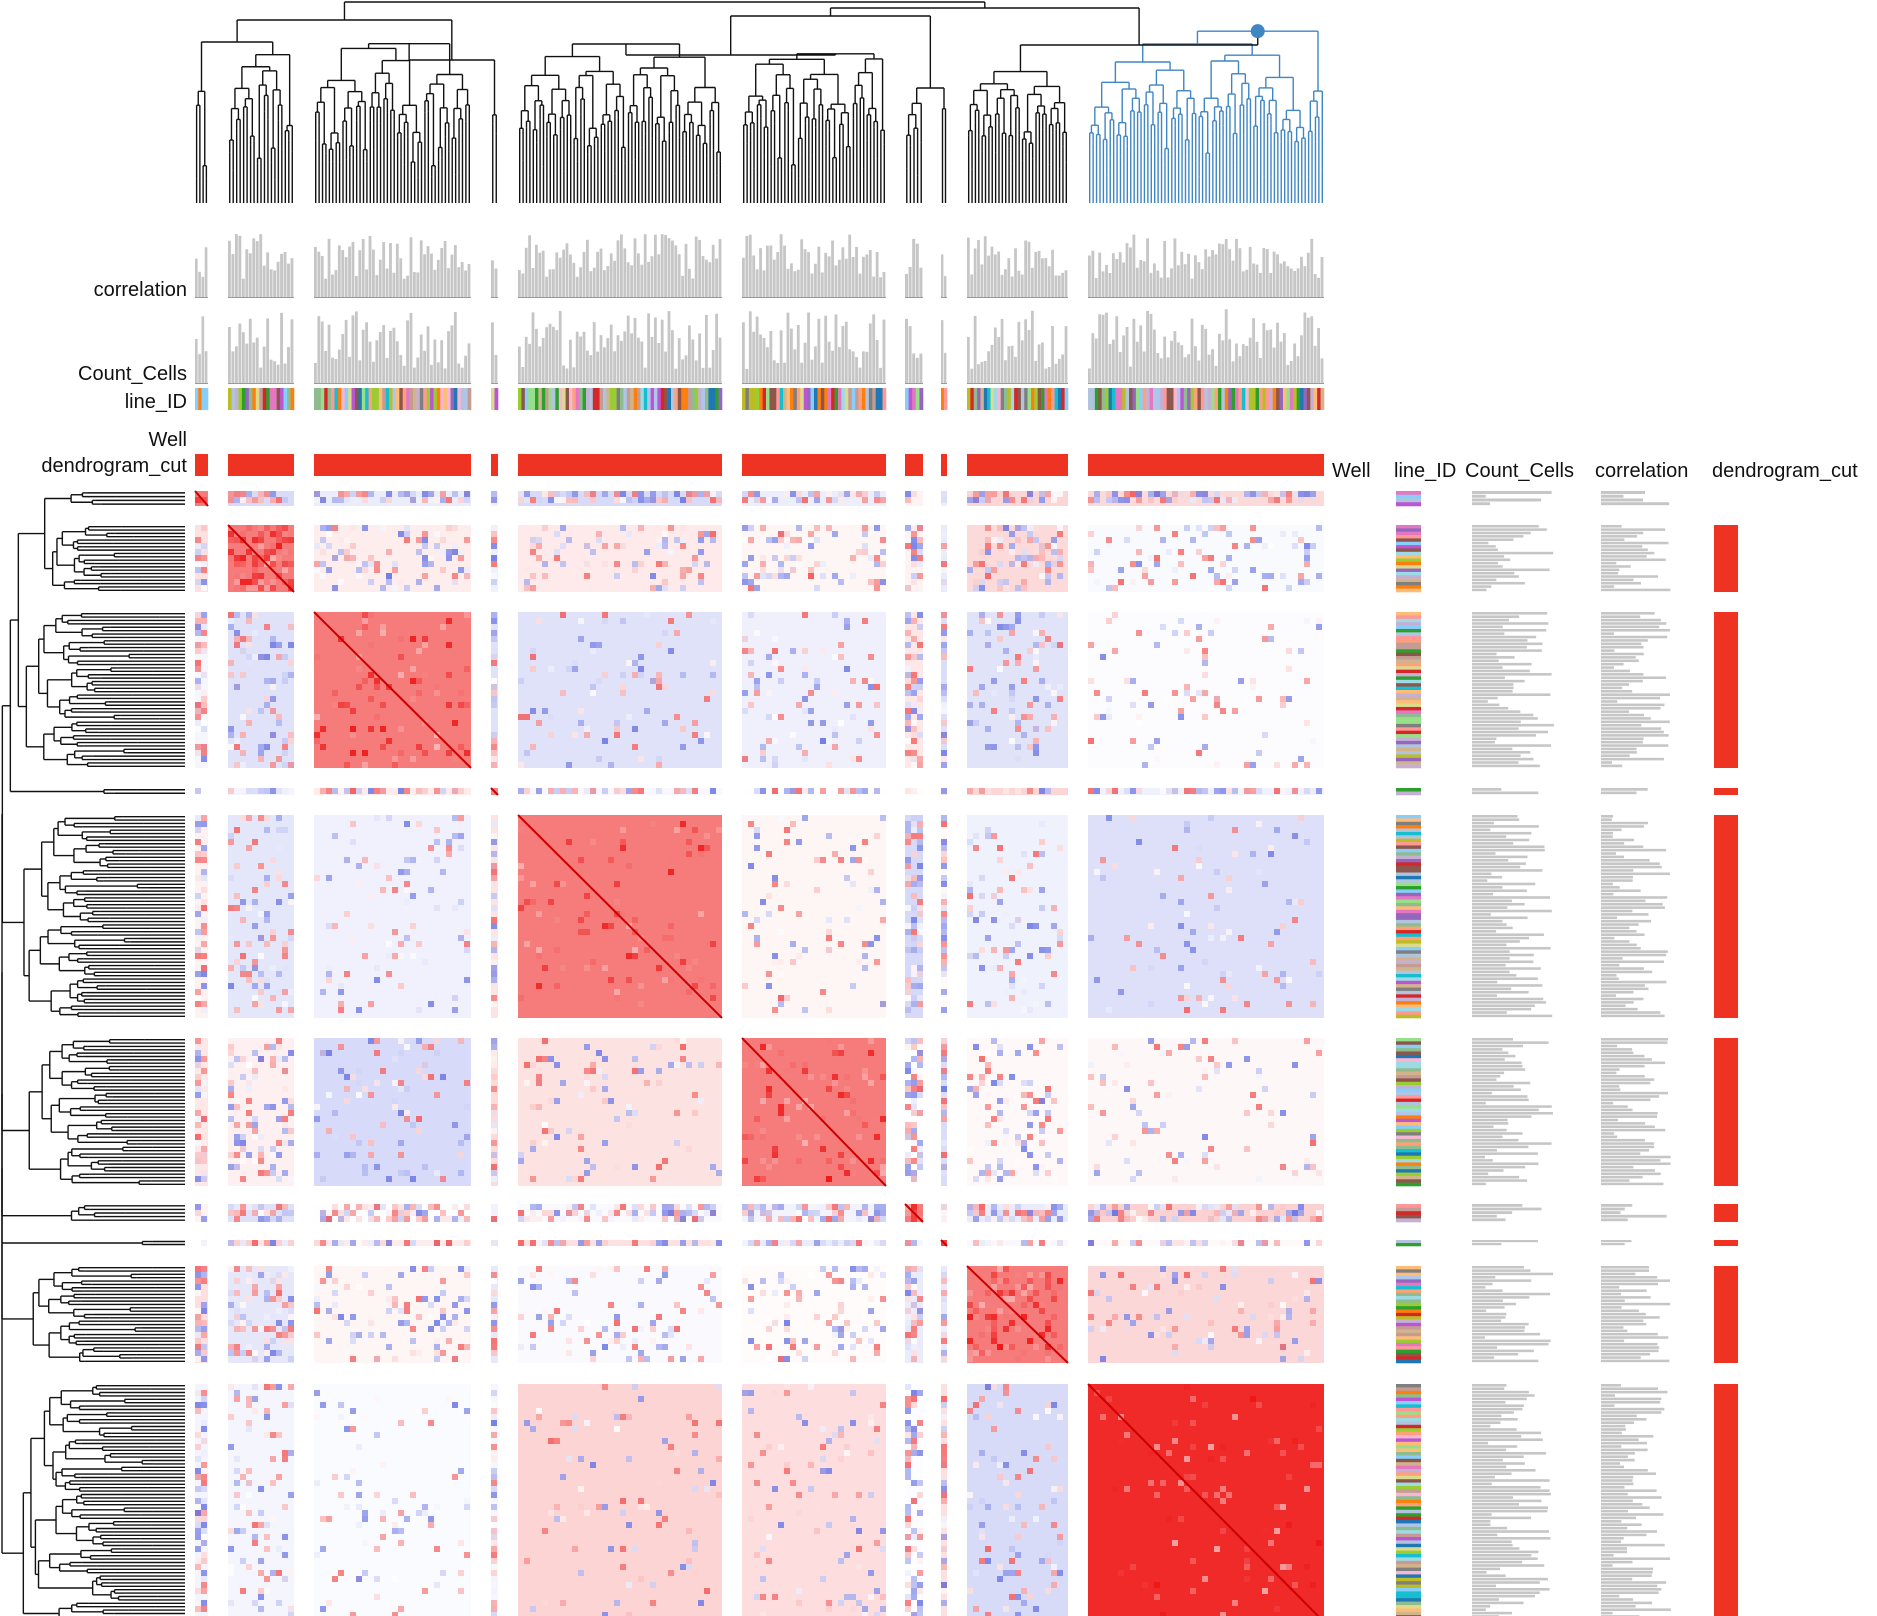  What do you see at coordinates (759, 102) in the screenshot?
I see `column-dendrogram` at bounding box center [759, 102].